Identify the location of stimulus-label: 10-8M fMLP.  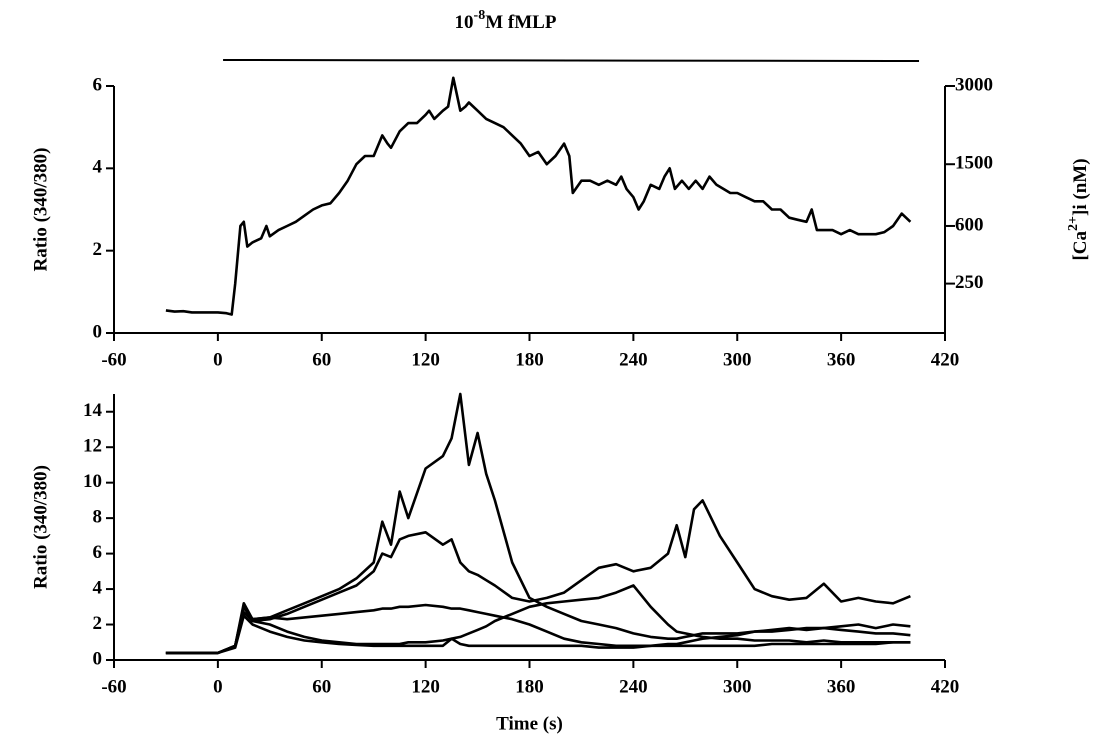
(506, 20).